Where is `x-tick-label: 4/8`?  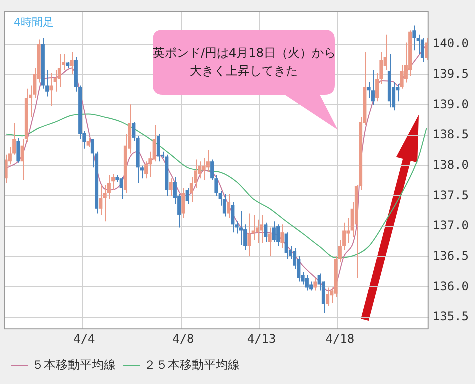
x-tick-label: 4/8 is located at coordinates (183, 339).